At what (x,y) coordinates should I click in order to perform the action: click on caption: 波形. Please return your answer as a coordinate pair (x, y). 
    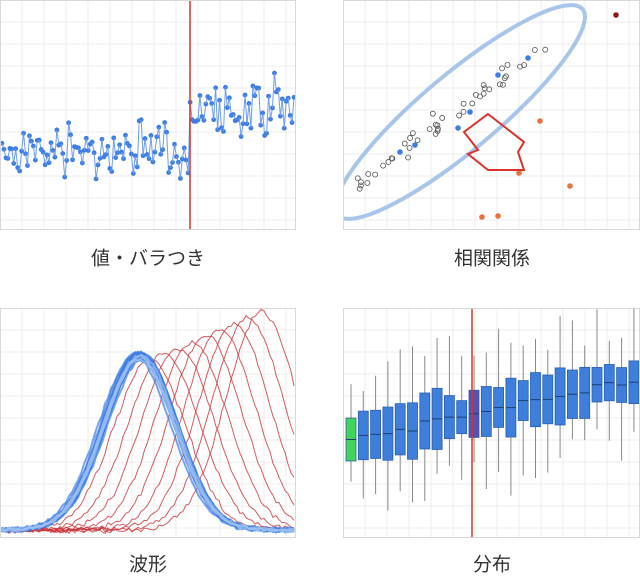
    Looking at the image, I should click on (148, 565).